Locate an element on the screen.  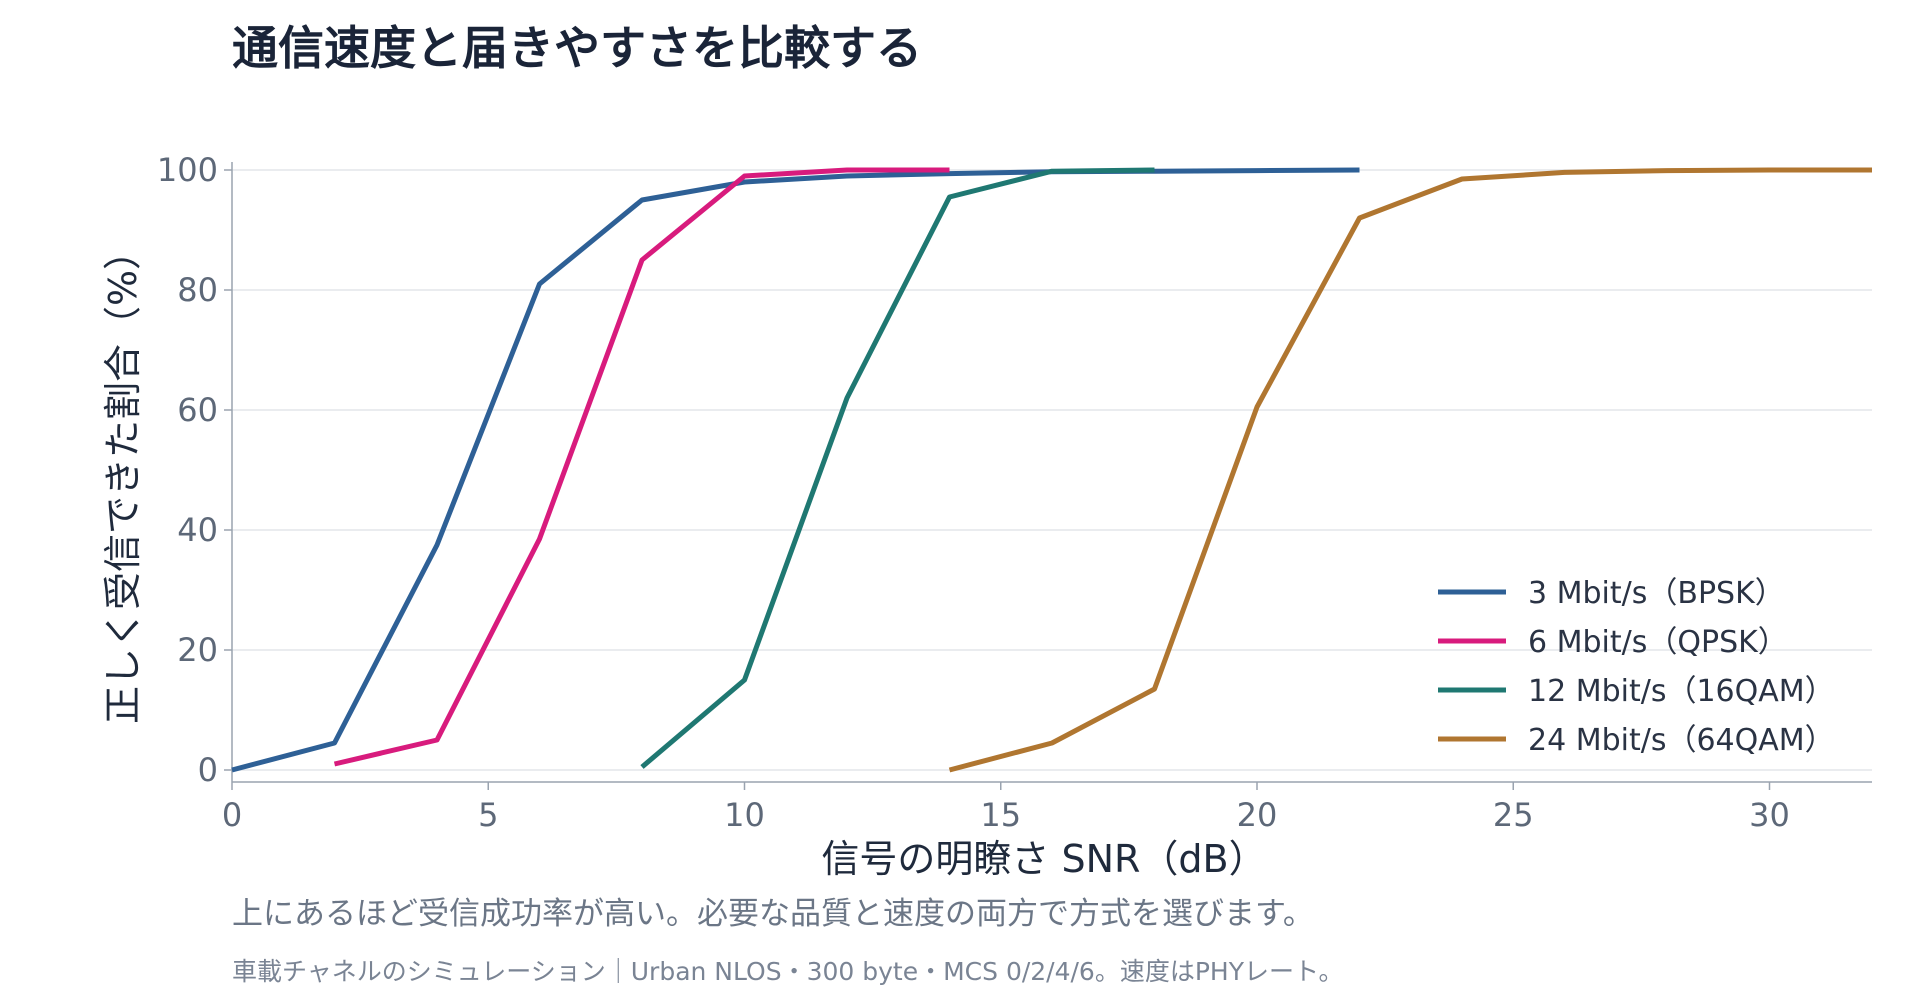
legend-label-2: 12 Mbit/s（16QAM） is located at coordinates (1681, 691).